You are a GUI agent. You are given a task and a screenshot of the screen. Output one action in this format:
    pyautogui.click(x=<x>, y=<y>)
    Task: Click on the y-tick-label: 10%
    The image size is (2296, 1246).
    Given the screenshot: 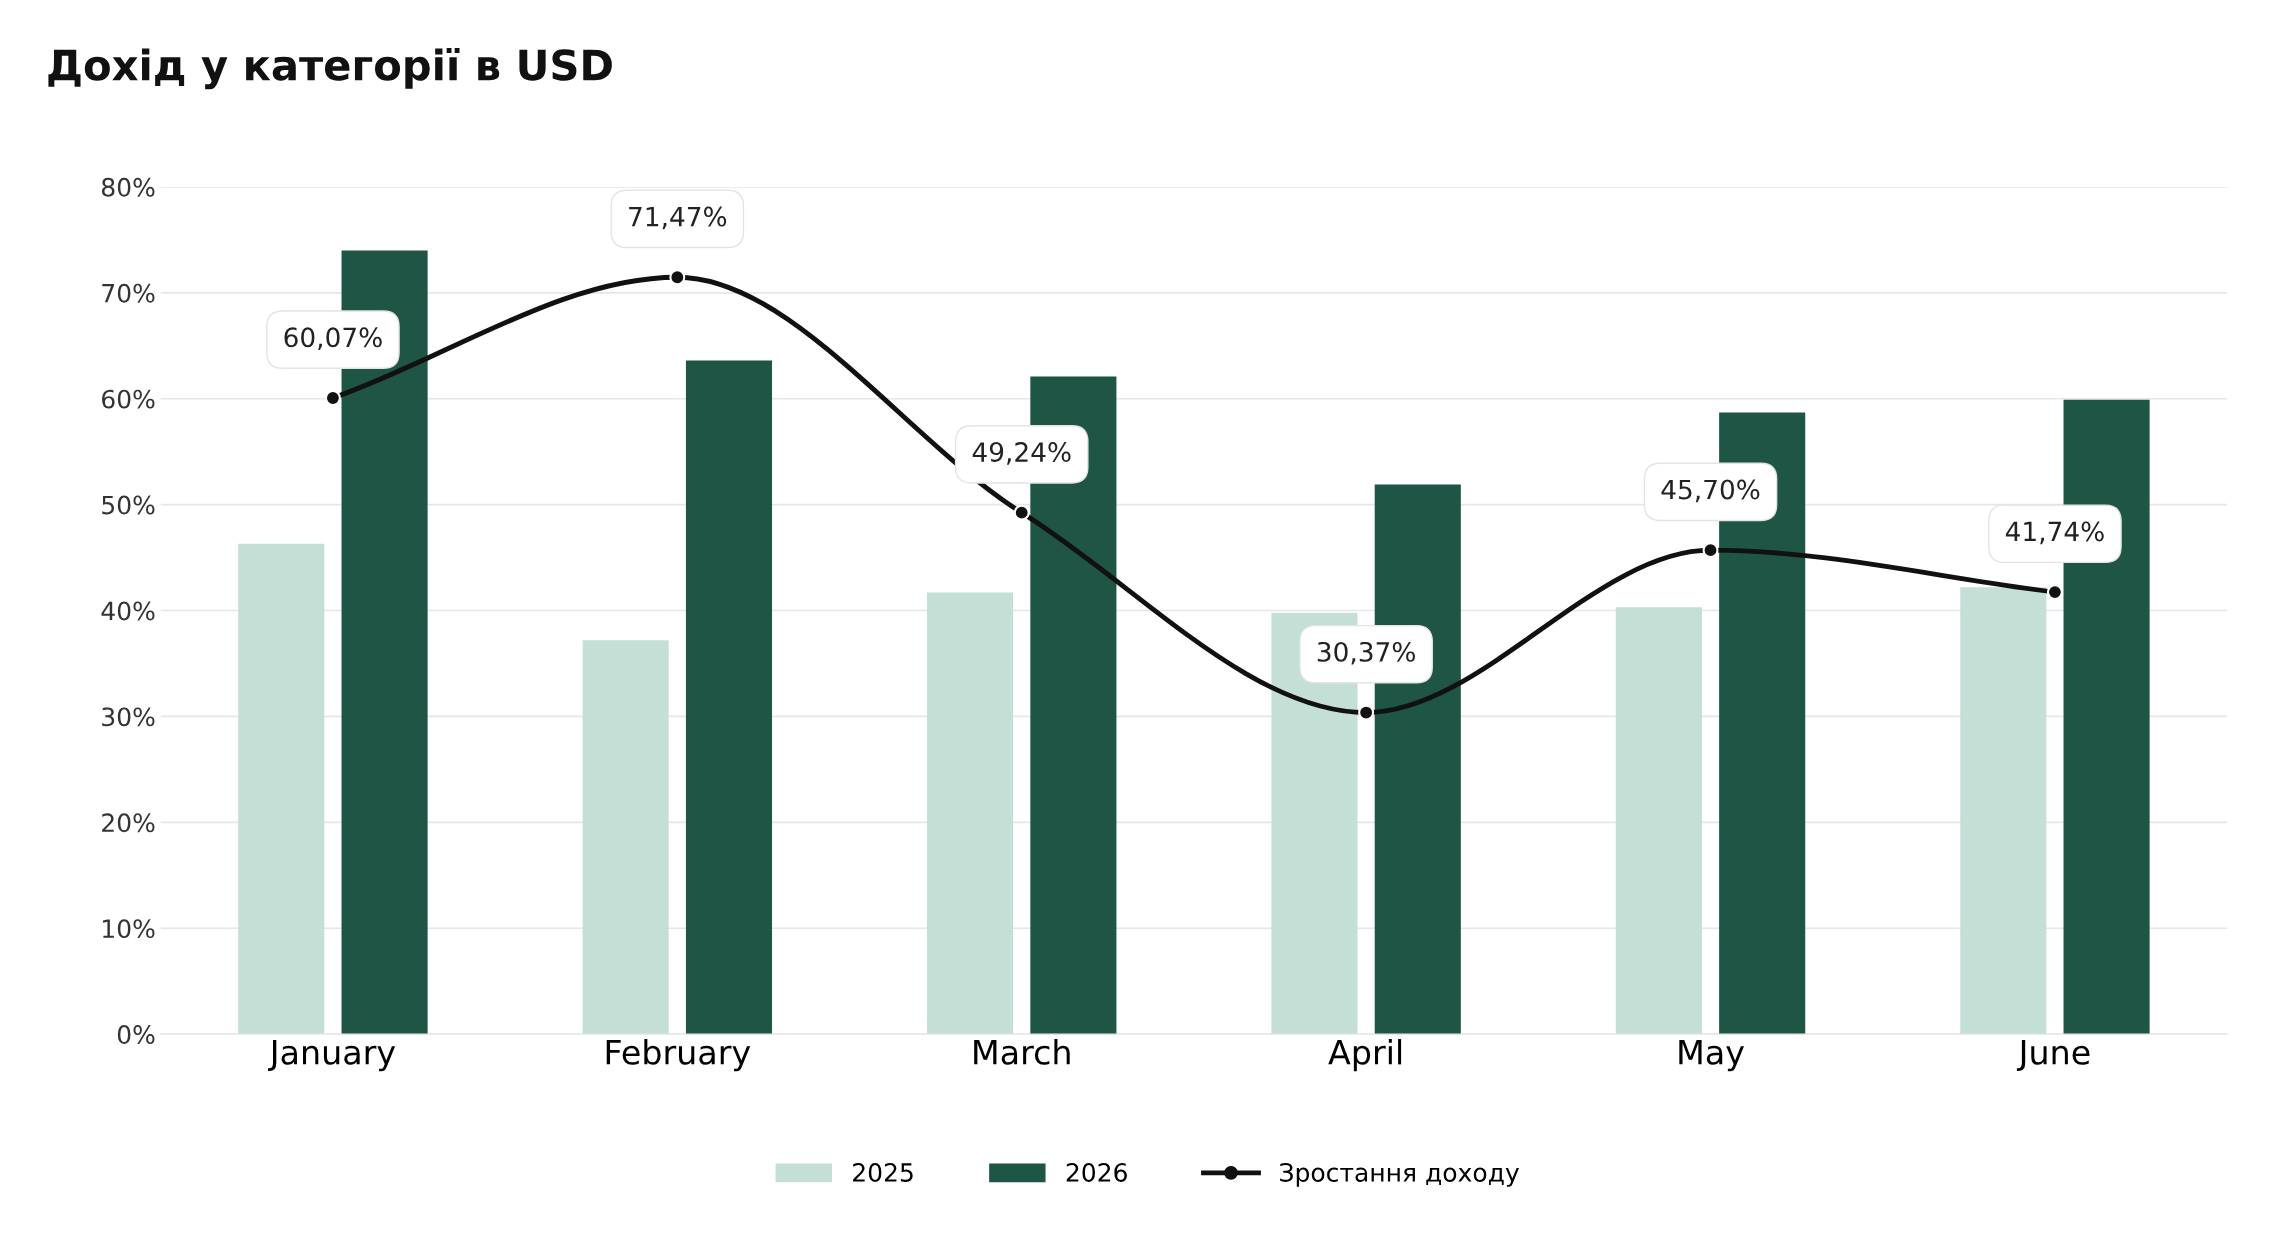 What is the action you would take?
    pyautogui.click(x=129, y=929)
    